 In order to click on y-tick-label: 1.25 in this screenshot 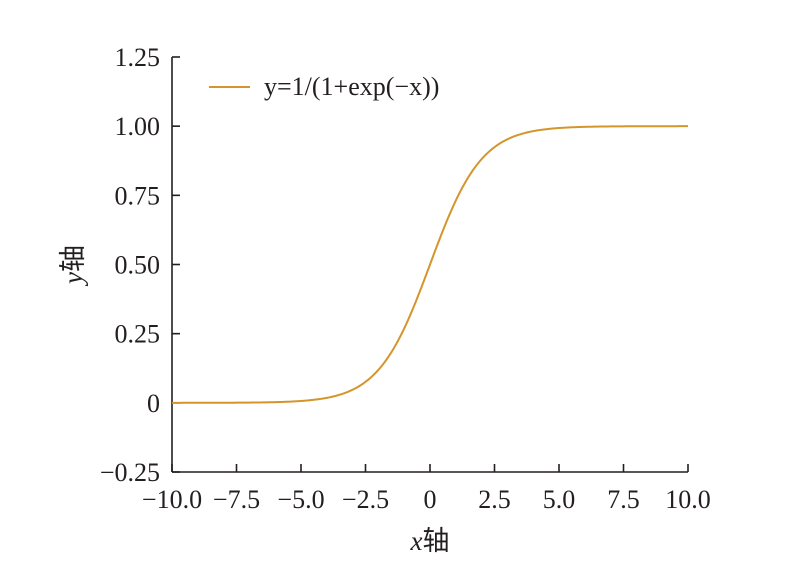, I will do `click(138, 57)`.